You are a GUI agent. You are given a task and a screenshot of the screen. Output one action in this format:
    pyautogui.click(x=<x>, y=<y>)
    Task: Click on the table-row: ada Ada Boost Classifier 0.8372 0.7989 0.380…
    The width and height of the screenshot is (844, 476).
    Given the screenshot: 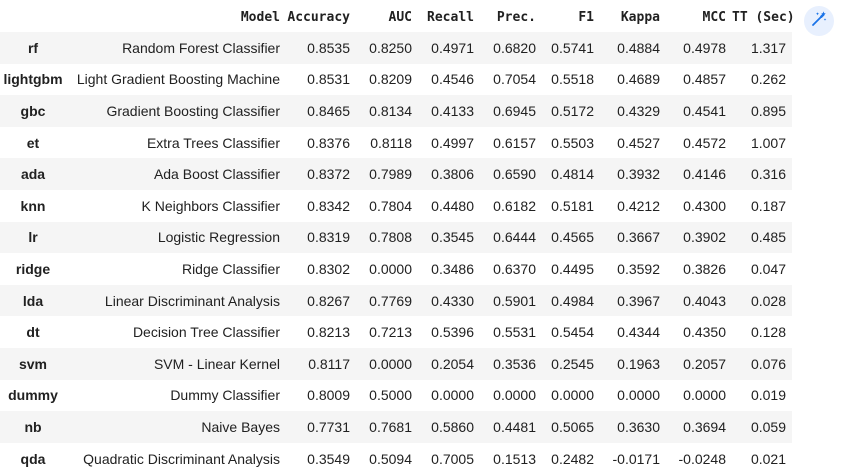 What is the action you would take?
    pyautogui.click(x=396, y=174)
    